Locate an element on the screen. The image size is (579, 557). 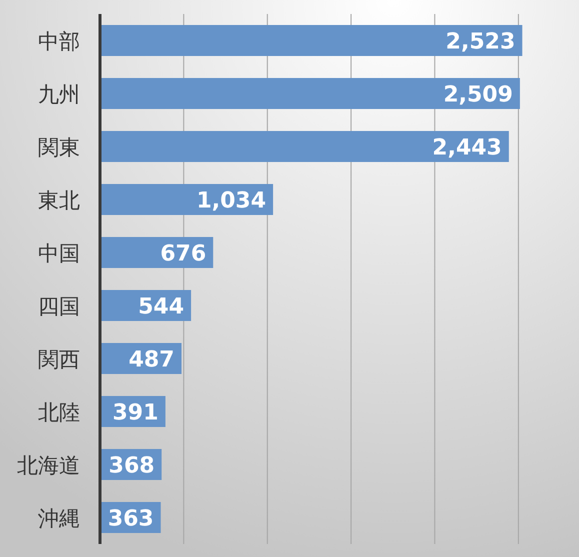
data-label: 2,509 is located at coordinates (478, 95).